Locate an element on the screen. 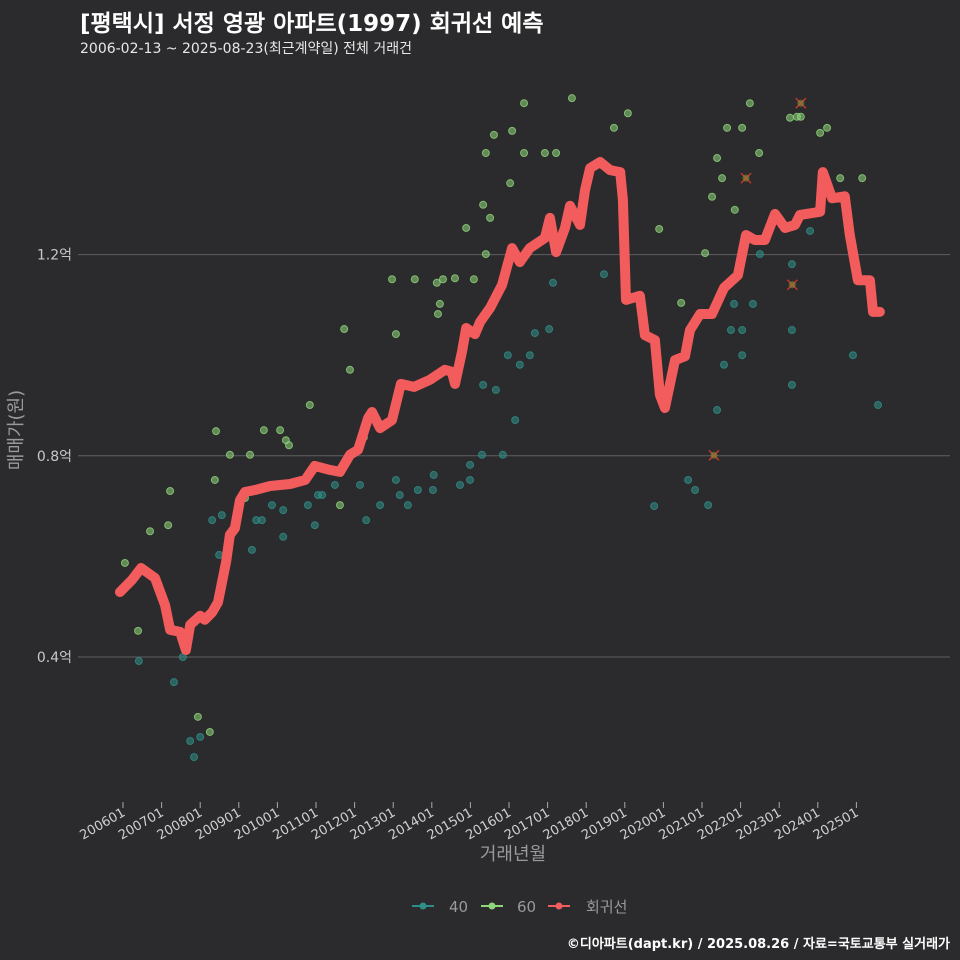 The width and height of the screenshot is (960, 960). y-tick-label: 1.2억 is located at coordinates (54, 256).